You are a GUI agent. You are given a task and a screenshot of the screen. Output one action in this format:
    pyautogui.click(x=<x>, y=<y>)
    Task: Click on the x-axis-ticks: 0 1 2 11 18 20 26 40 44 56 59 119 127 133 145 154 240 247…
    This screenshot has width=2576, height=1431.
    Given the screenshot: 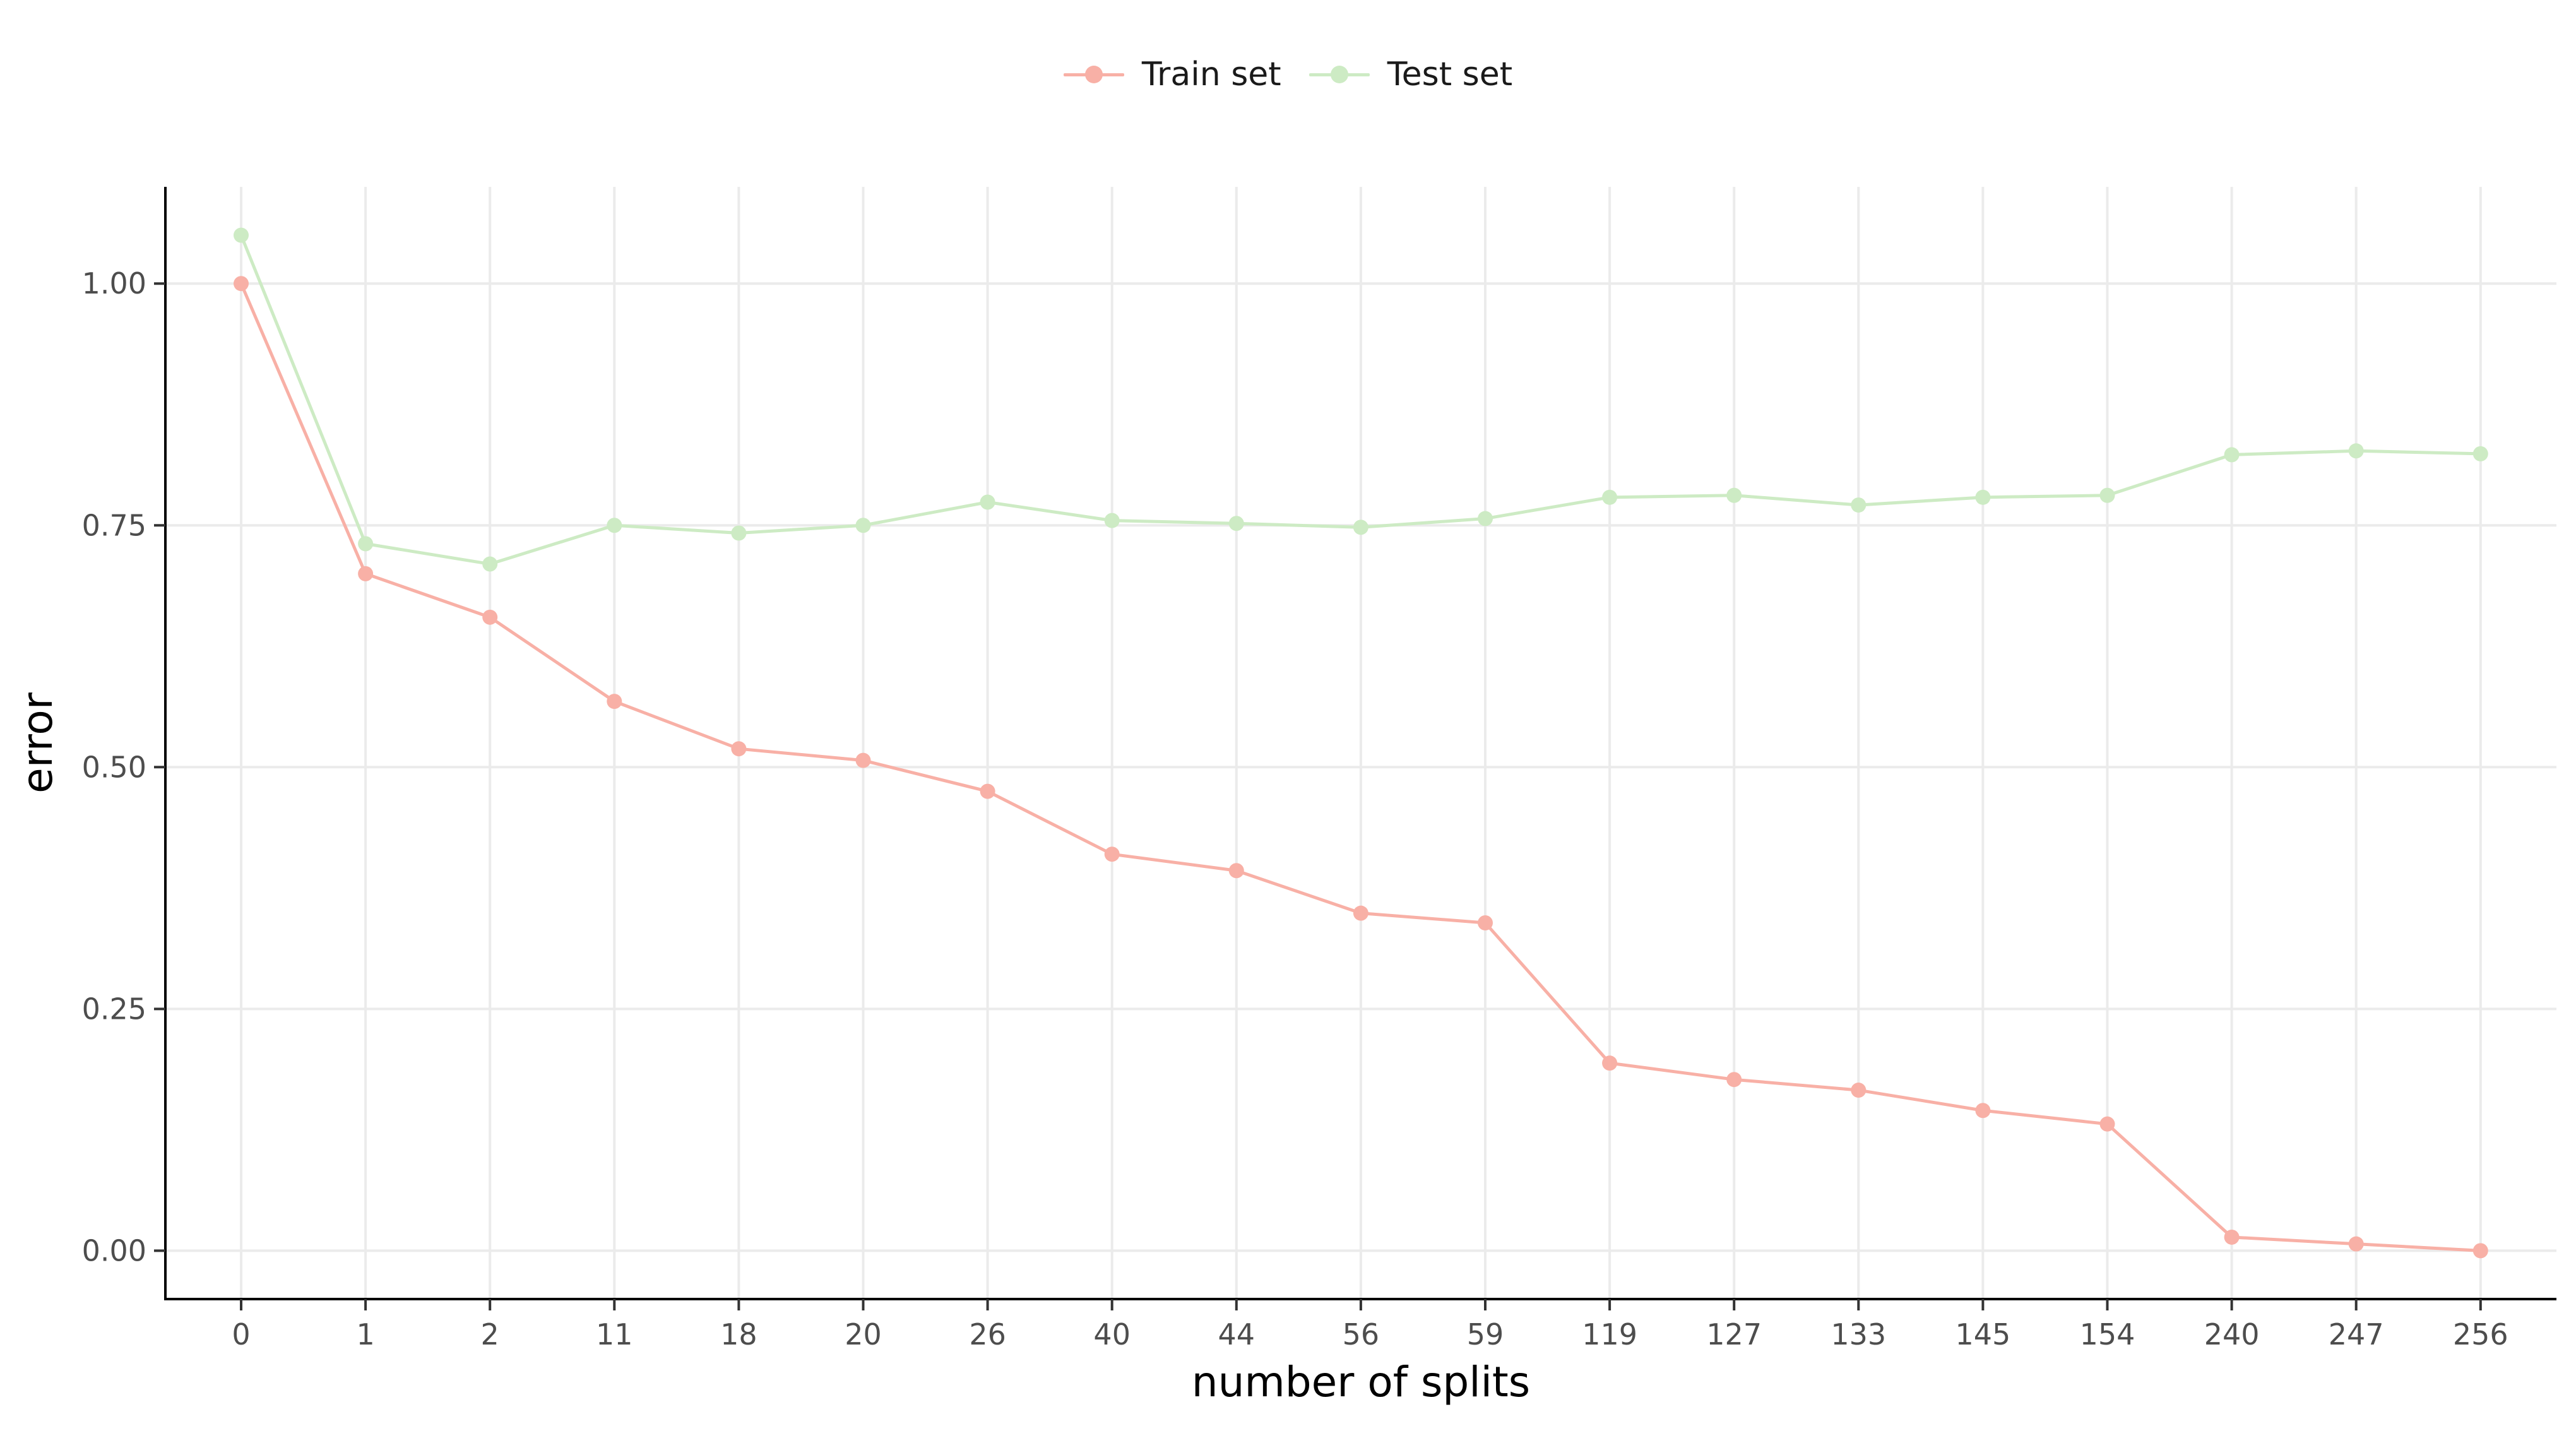 What is the action you would take?
    pyautogui.click(x=1370, y=1325)
    